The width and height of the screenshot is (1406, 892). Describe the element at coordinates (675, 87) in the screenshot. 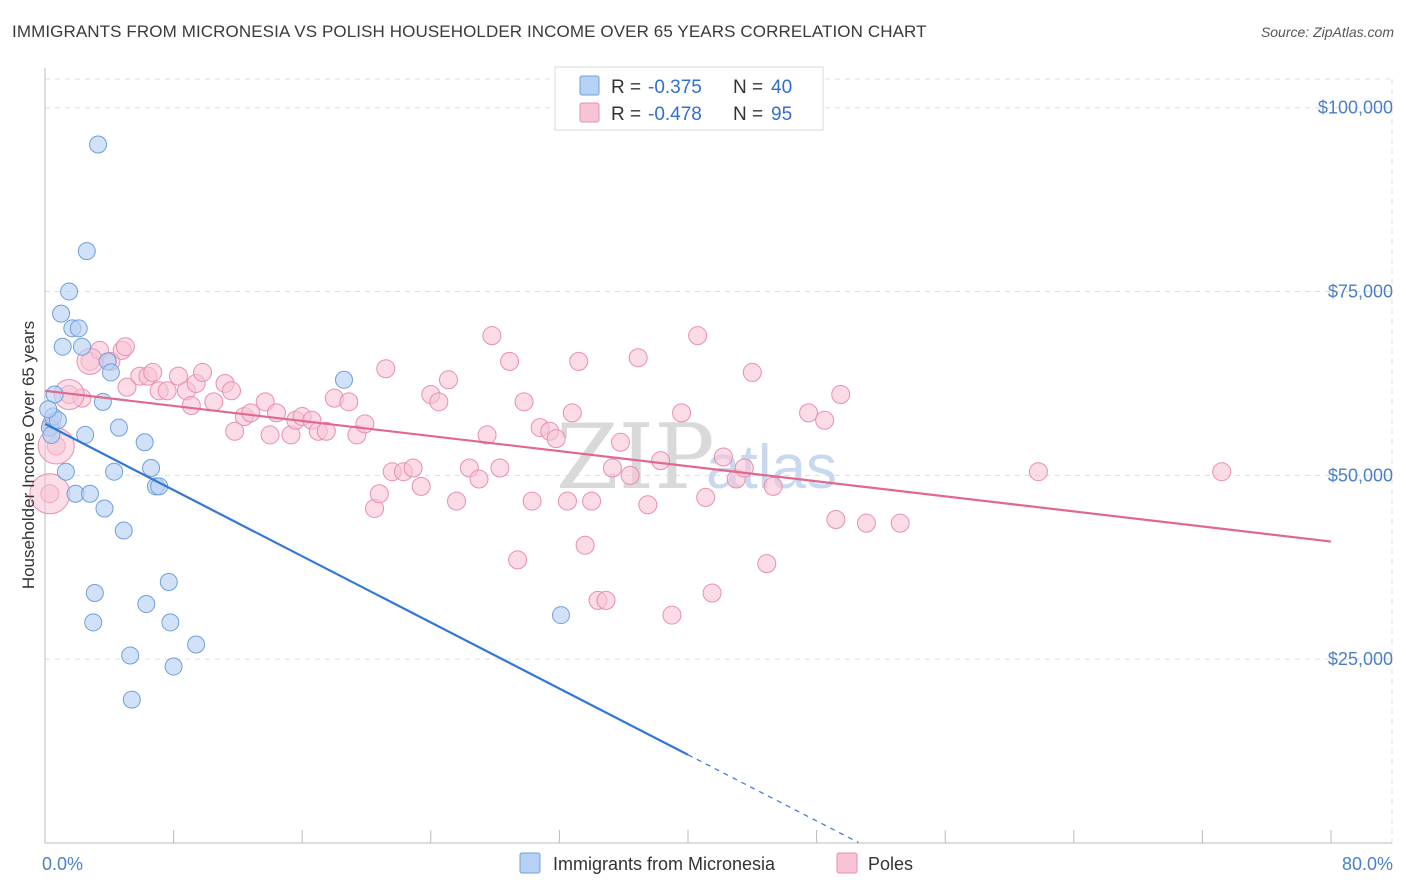

I see `legend-r-value-1: -0.375` at that location.